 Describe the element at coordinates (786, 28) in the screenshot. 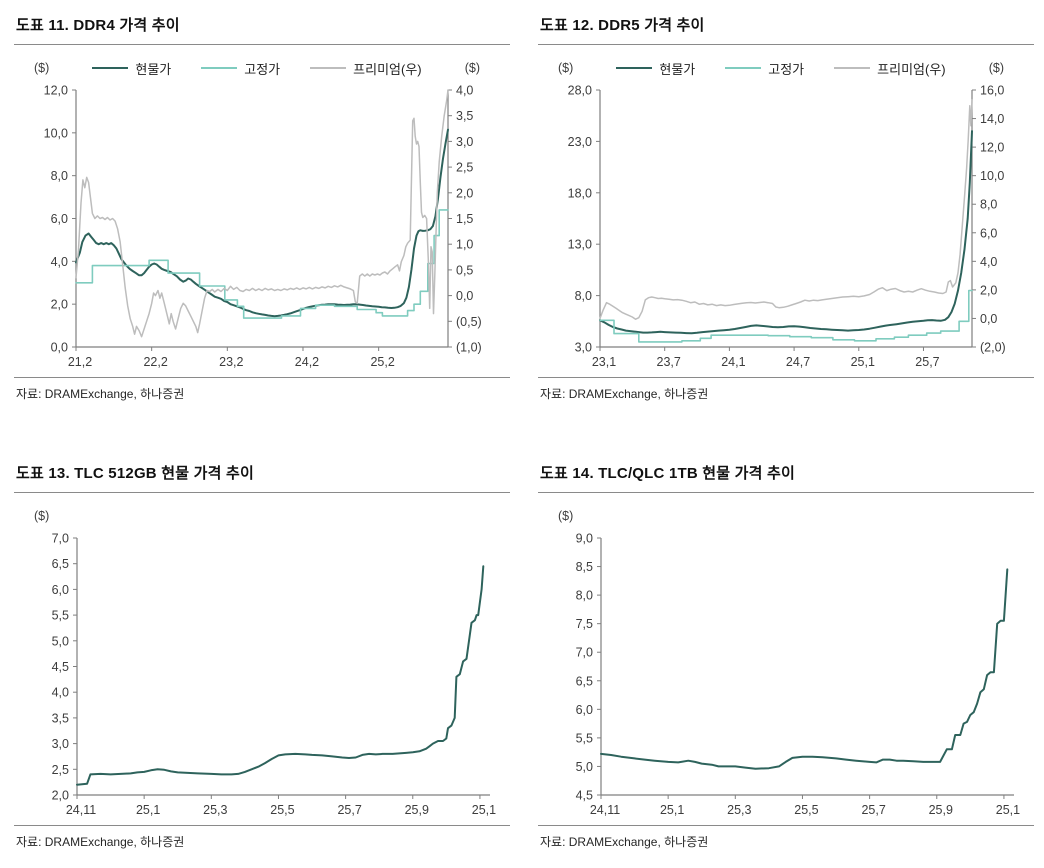

I see `chart-title-ddr5: 도표 12. DDR5 가격 추이` at that location.